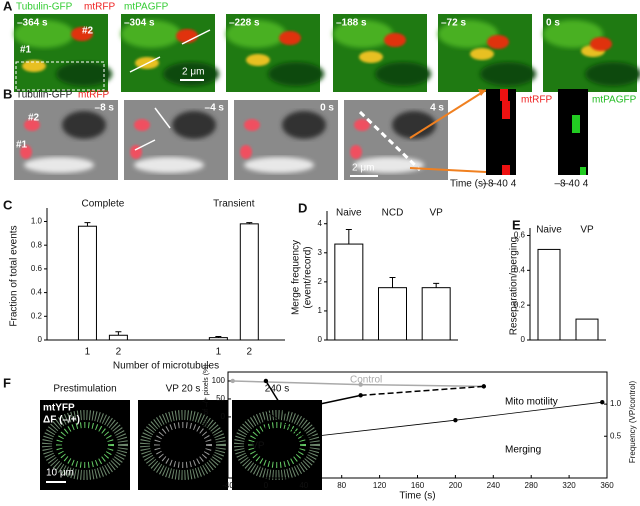 Image resolution: width=640 pixels, height=506 pixels. Describe the element at coordinates (494, 485) in the screenshot. I see `x-tick-label: 240` at that location.